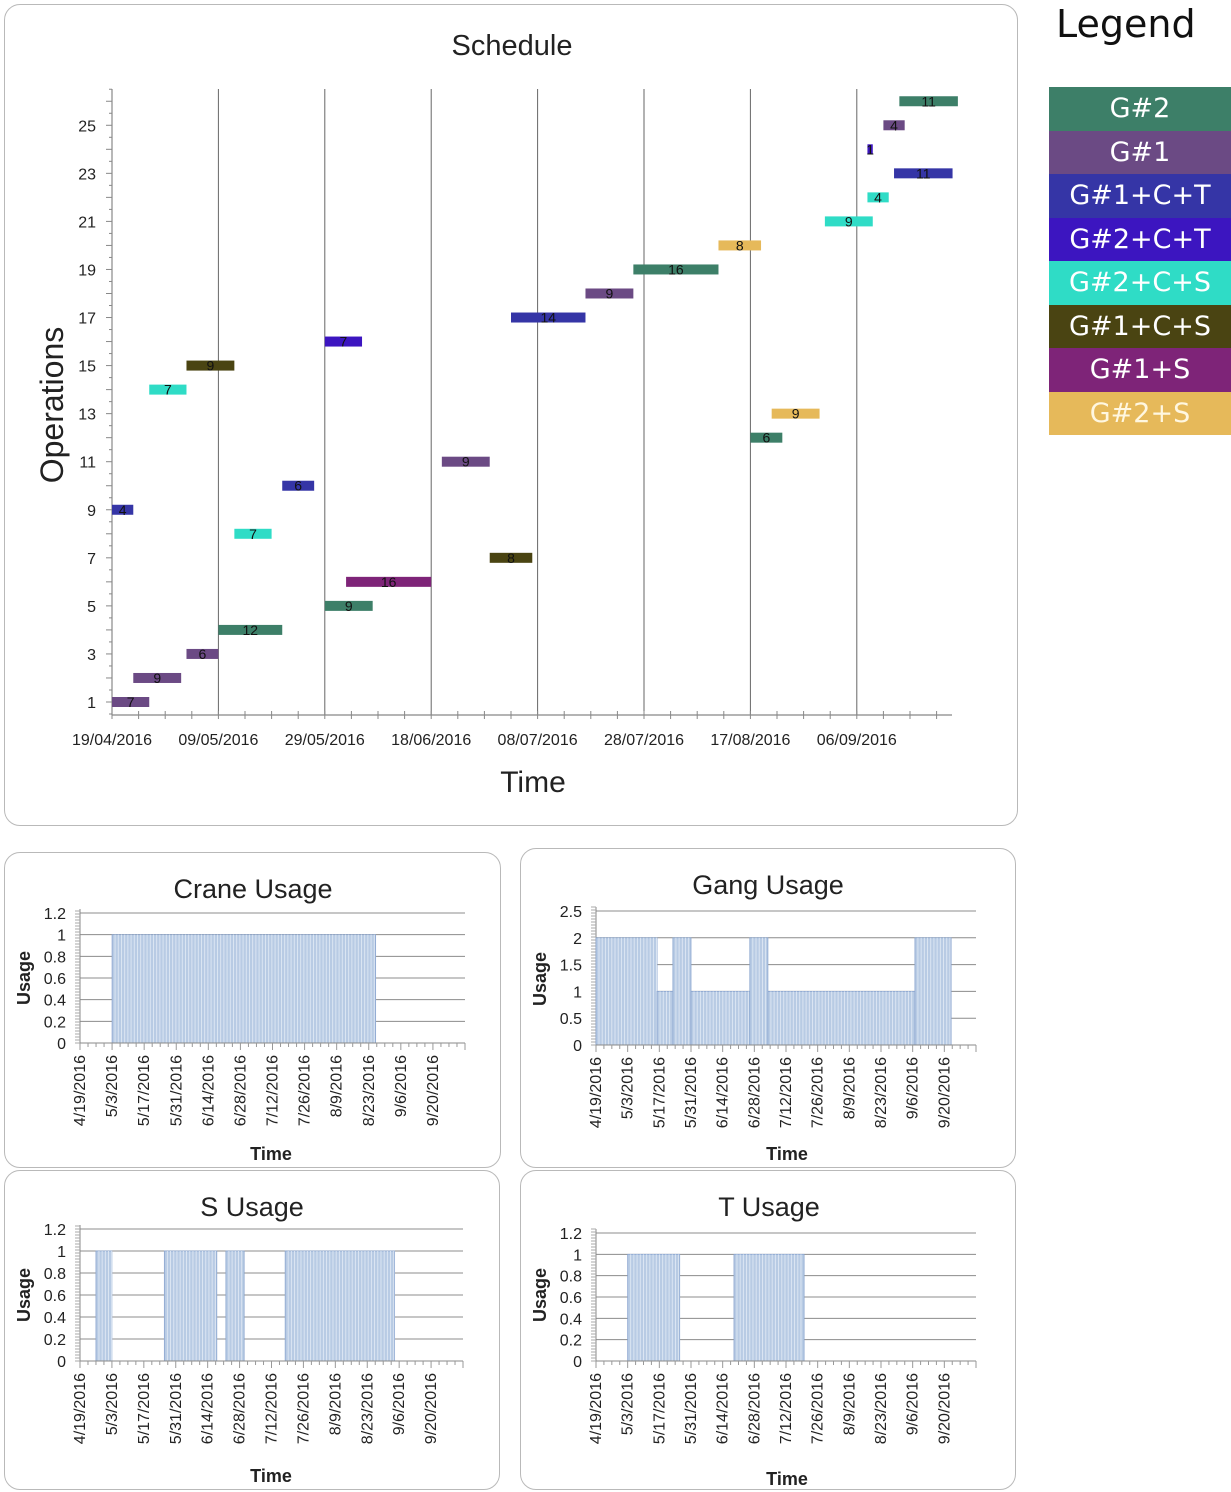 Image resolution: width=1231 pixels, height=1492 pixels. What do you see at coordinates (571, 1234) in the screenshot?
I see `usage-y-tick-label: 1.2` at bounding box center [571, 1234].